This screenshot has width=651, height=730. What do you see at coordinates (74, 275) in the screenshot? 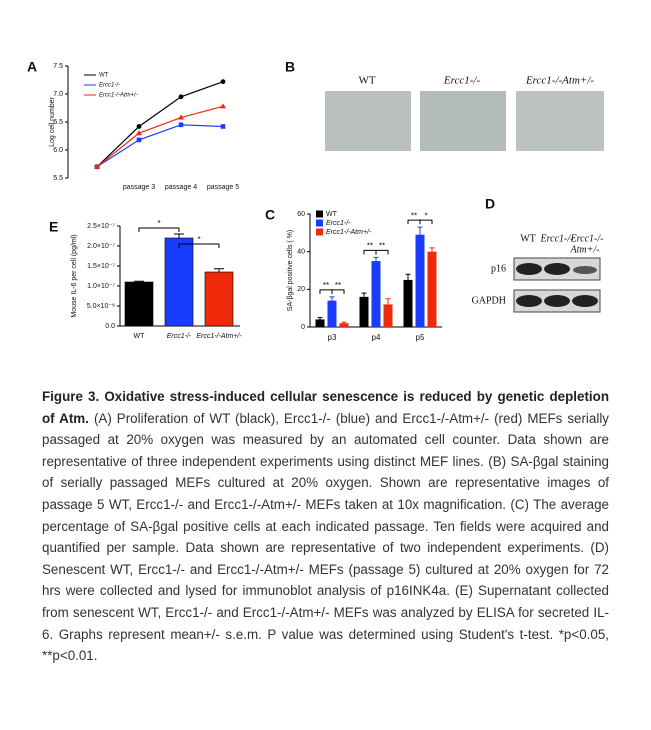
I see `y-axis-label: Mouse IL-6 per cell (pg/ml)` at bounding box center [74, 275].